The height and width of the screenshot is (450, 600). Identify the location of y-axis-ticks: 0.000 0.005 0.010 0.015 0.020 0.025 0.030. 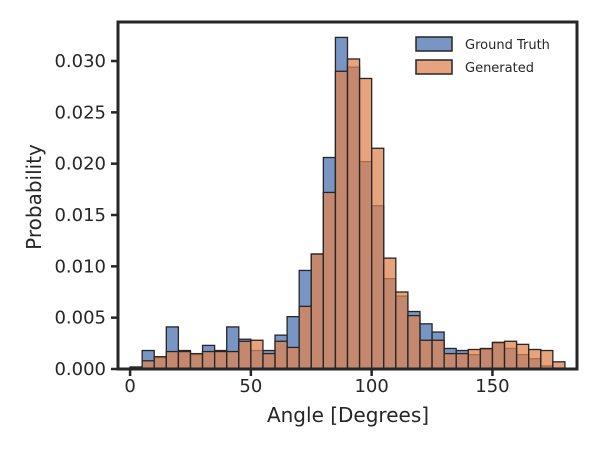
(86, 215).